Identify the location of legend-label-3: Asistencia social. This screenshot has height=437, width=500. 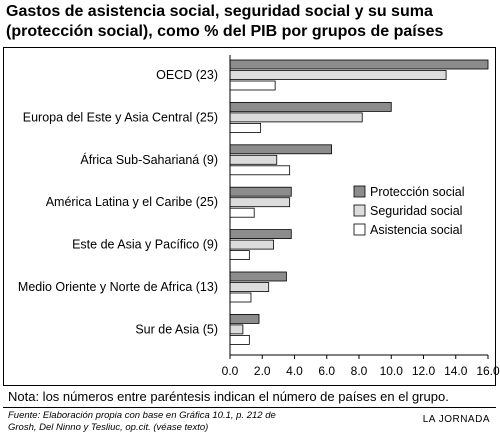
(416, 230).